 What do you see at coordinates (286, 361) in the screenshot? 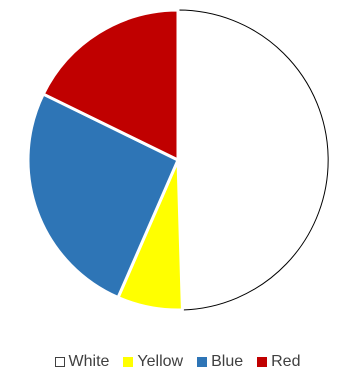
I see `legend-label-red: Red` at bounding box center [286, 361].